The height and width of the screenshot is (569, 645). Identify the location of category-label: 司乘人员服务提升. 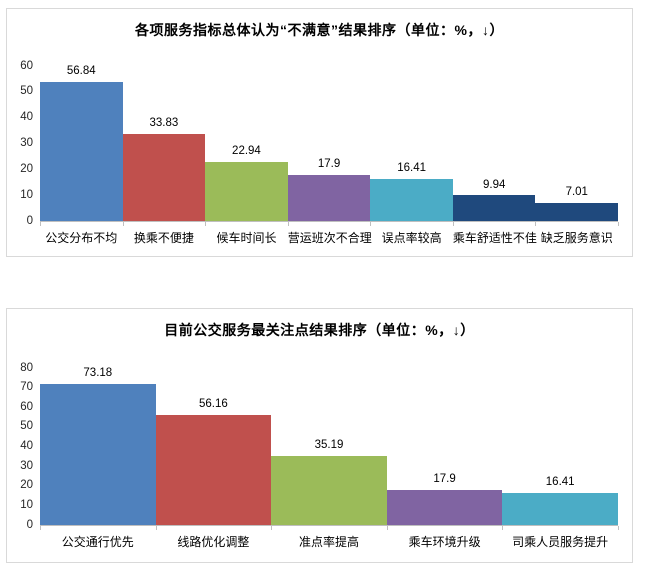
(560, 542).